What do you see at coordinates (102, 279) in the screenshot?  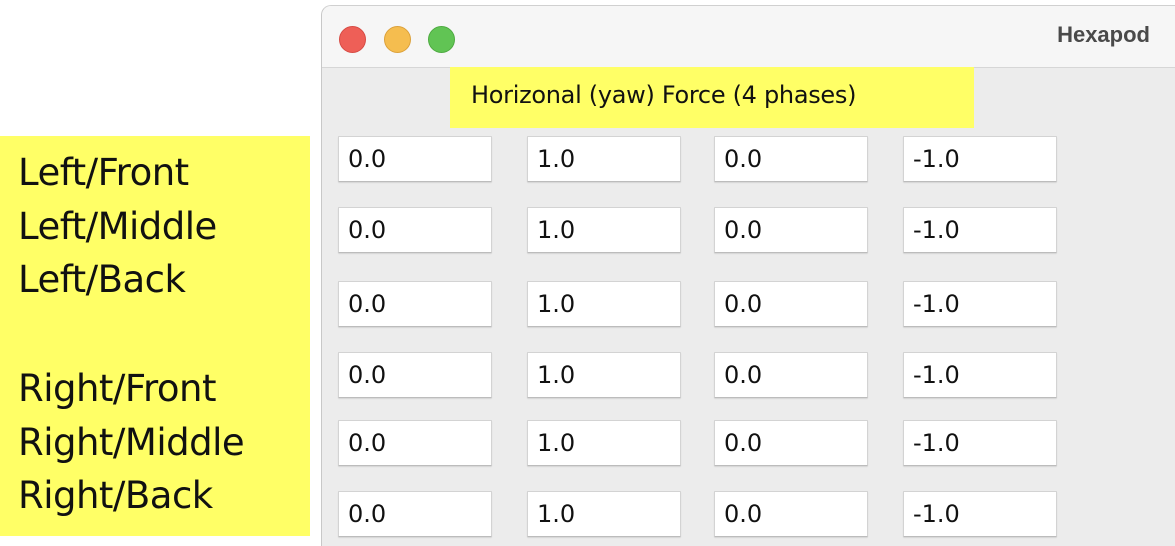 I see `leg-label-left-back: Left/Back` at bounding box center [102, 279].